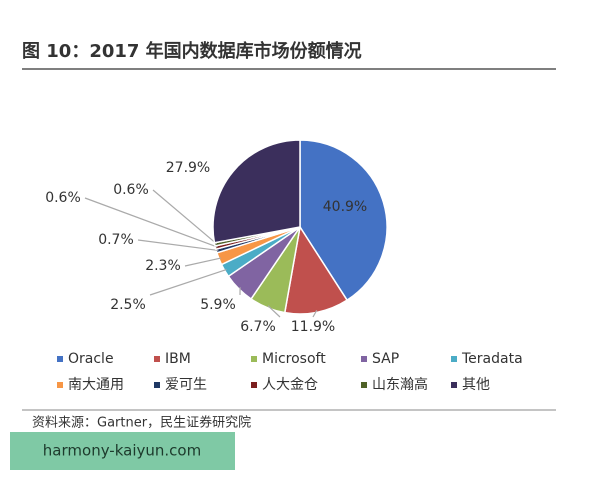 The width and height of the screenshot is (600, 484). What do you see at coordinates (188, 168) in the screenshot?
I see `data-label: 27.9%` at bounding box center [188, 168].